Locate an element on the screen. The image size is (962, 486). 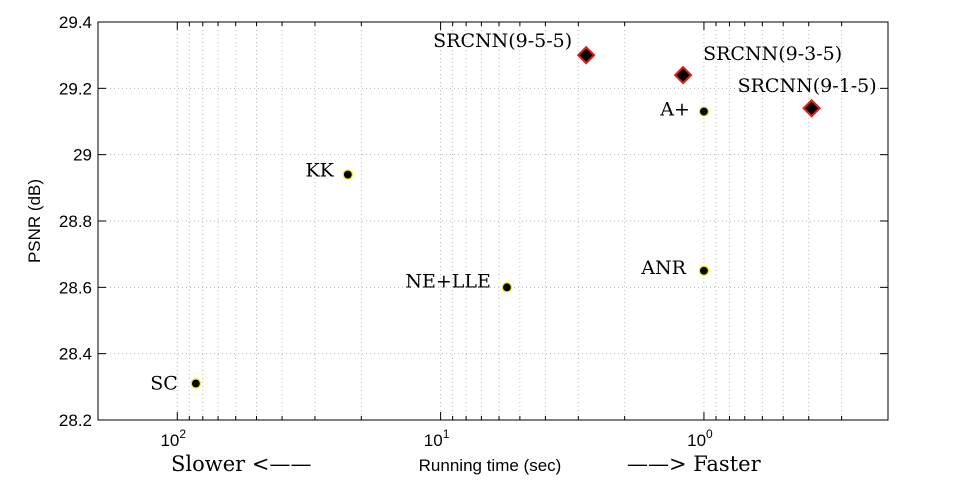
x-axis-label: Running time (sec) is located at coordinates (490, 465).